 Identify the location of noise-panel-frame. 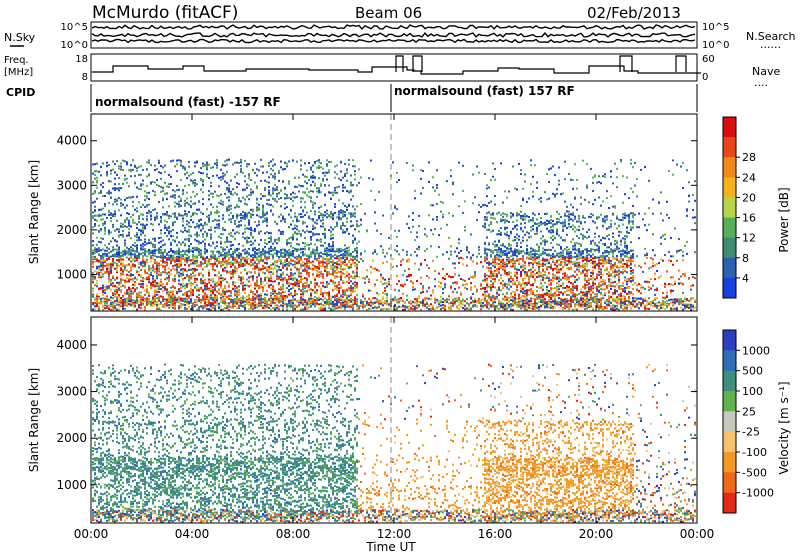
(394, 35).